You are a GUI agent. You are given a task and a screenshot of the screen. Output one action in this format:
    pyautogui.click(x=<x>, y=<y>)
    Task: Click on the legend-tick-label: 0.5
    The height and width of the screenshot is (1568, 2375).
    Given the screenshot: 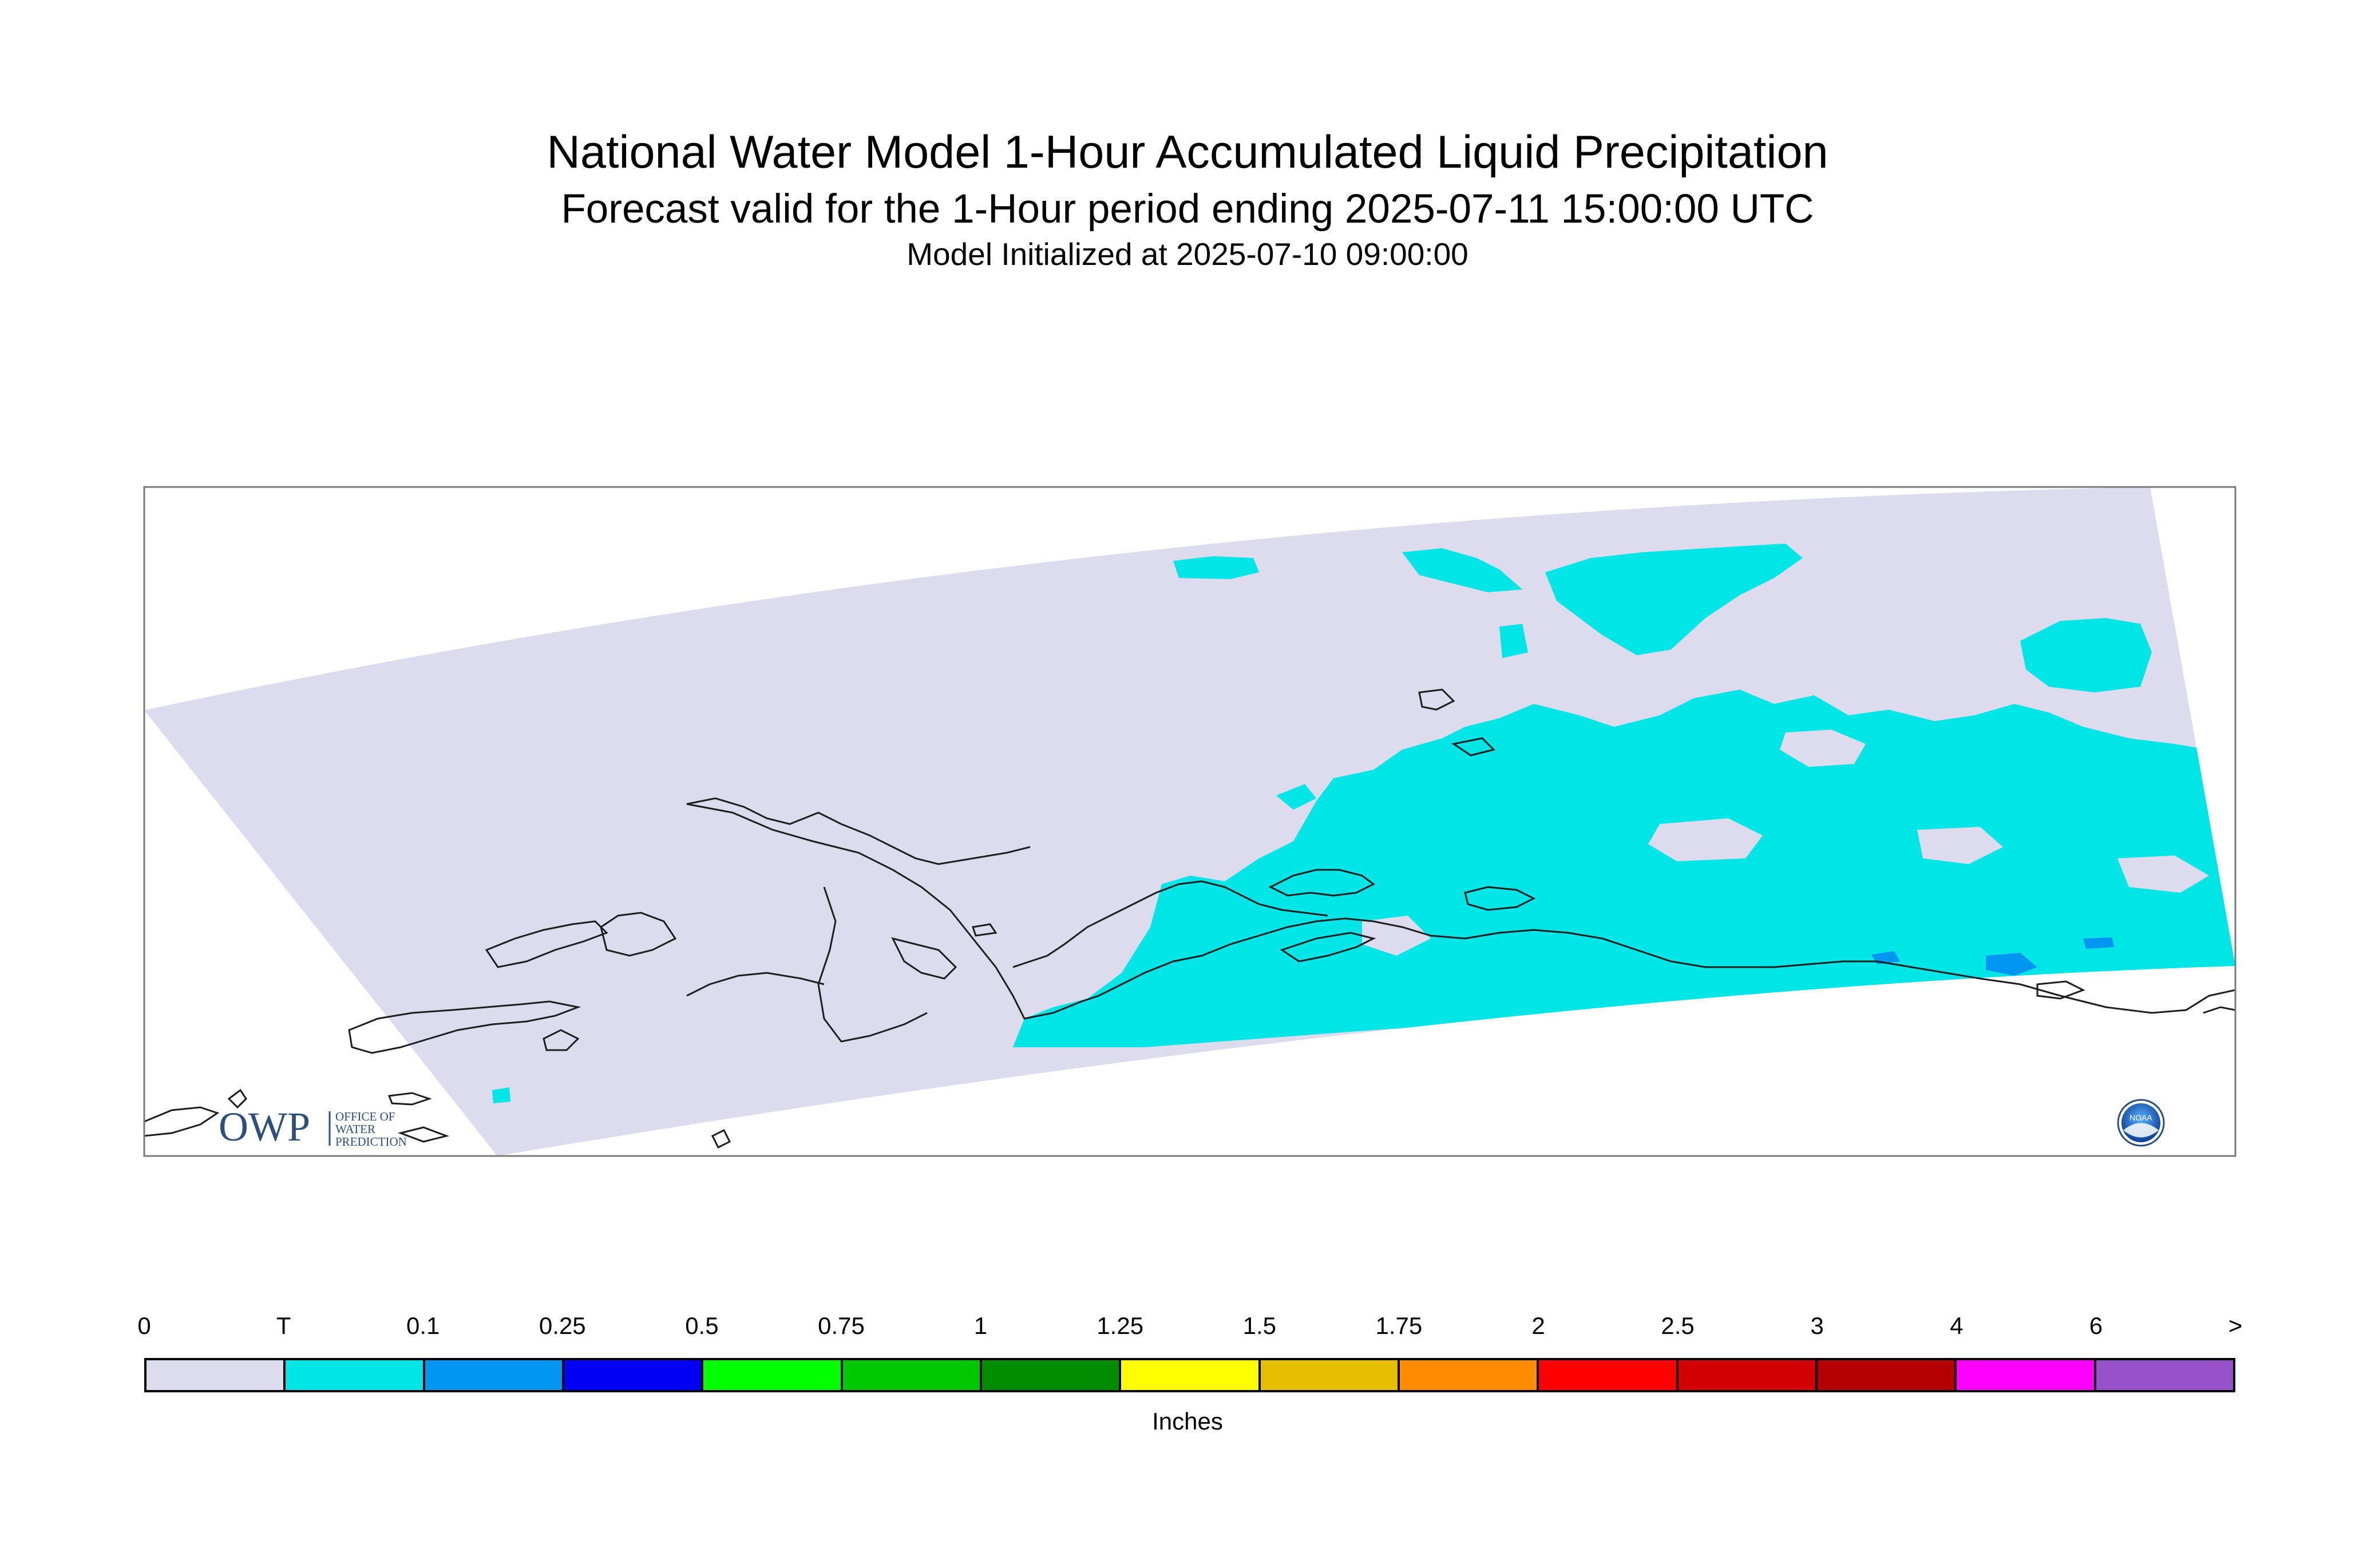 What is the action you would take?
    pyautogui.click(x=702, y=1325)
    